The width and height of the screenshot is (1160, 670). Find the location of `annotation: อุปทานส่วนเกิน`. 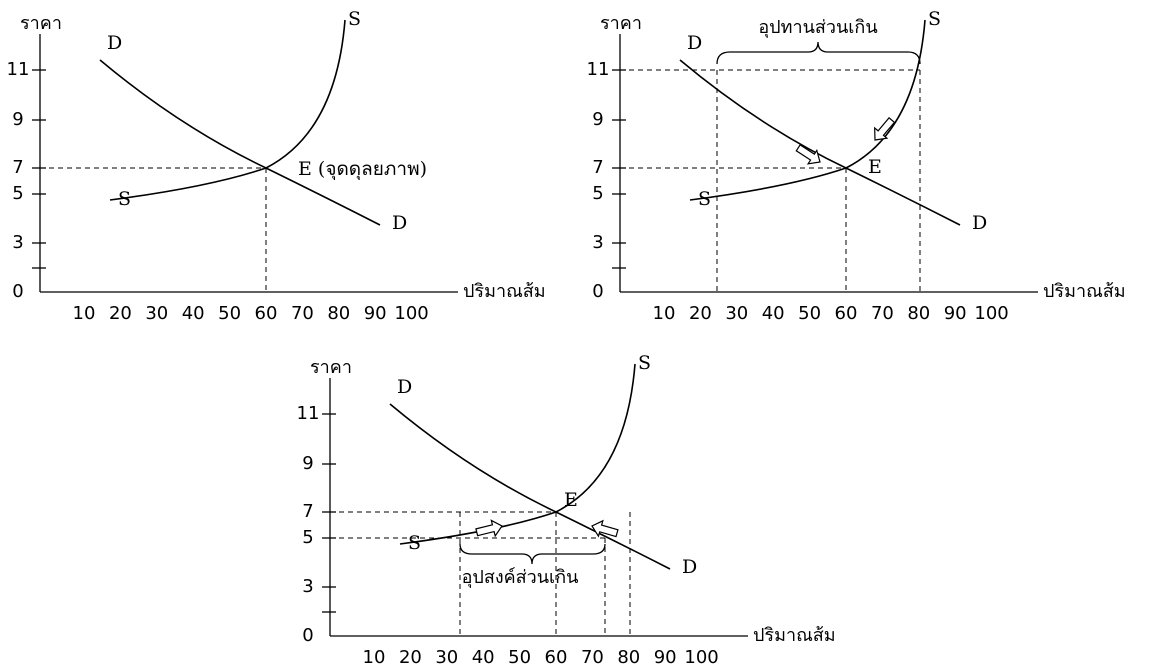

annotation: อุปทานส่วนเกิน is located at coordinates (817, 27).